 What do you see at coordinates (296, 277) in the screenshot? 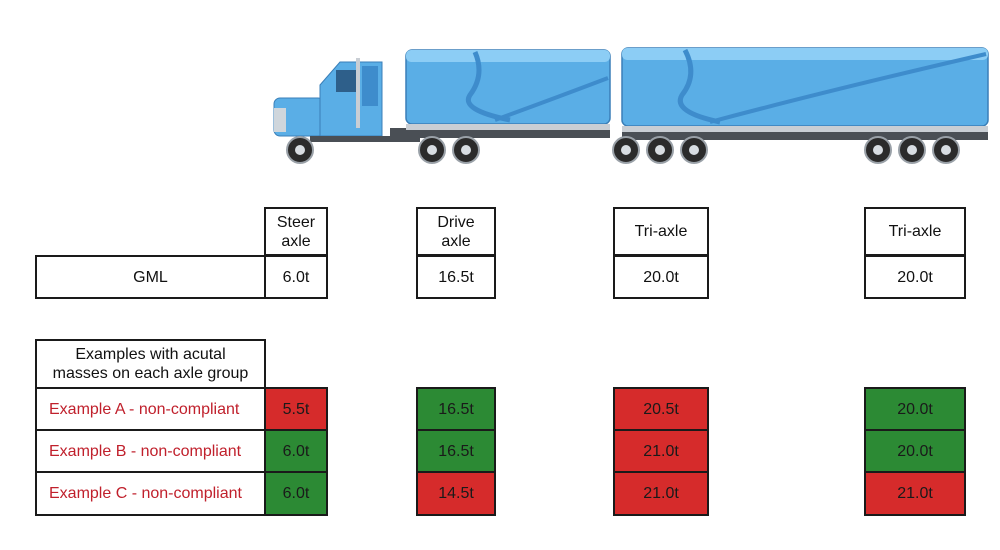
I see `gml-steer-value: 6.0t` at bounding box center [296, 277].